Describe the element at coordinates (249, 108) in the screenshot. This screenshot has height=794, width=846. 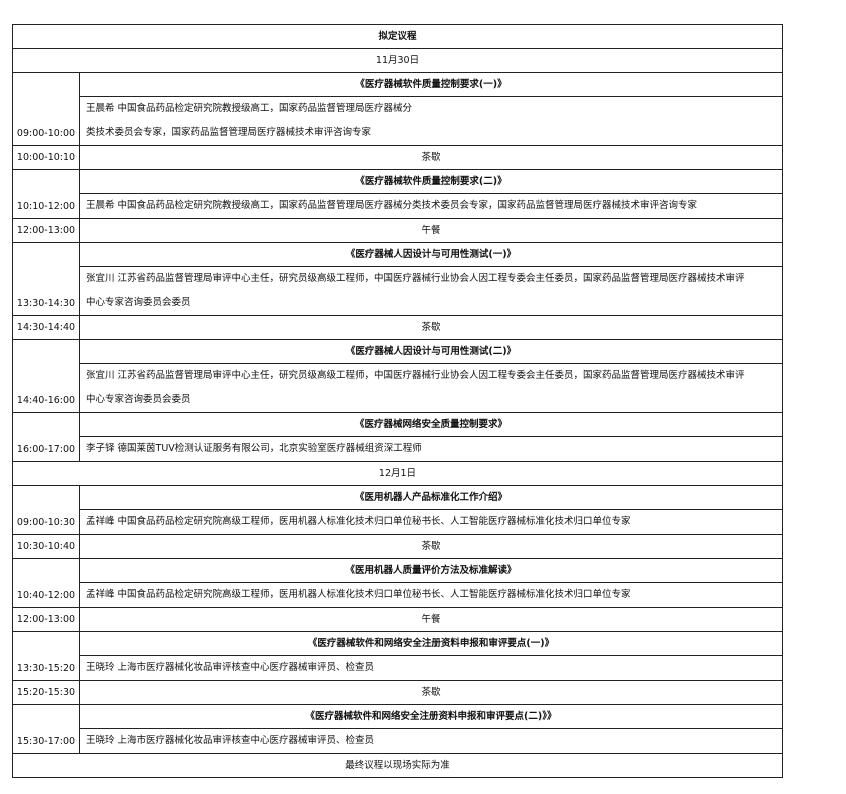
I see `speaker-line: 王晨希 中国食品药品检定研究院教授级高工，国家药品监督管理局医疗器械分` at that location.